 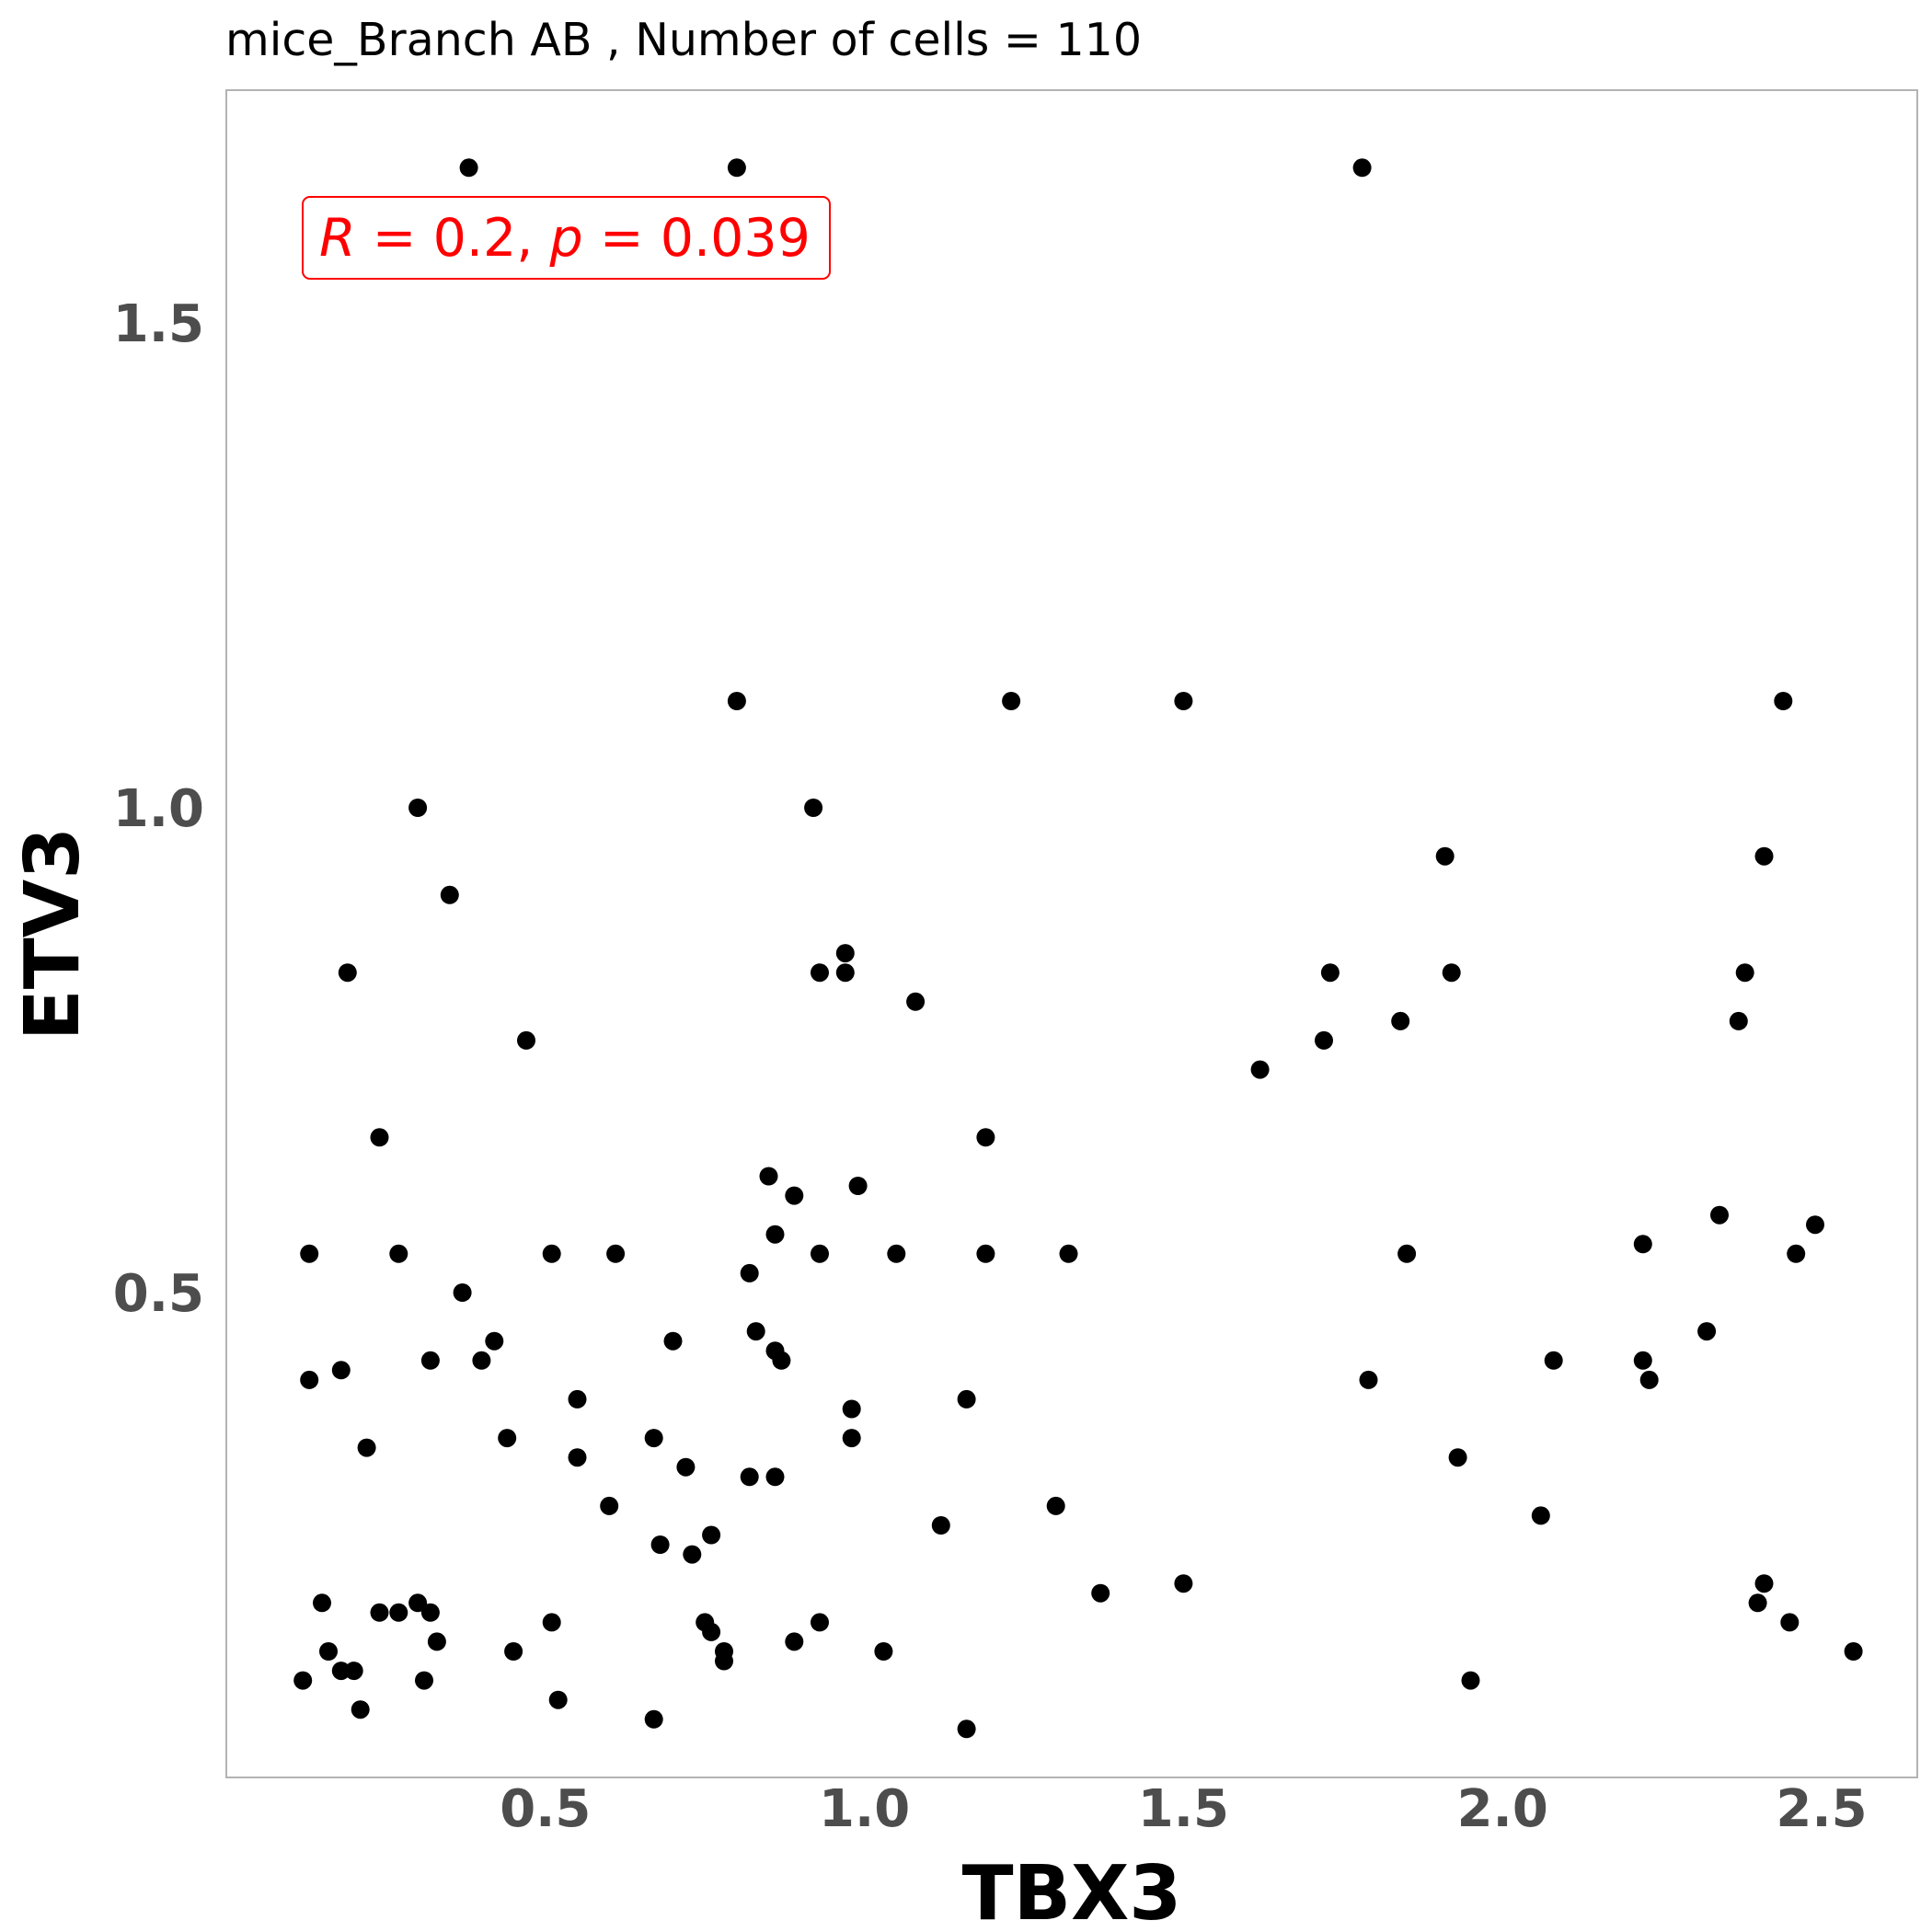 I want to click on chart-title: mice_Branch AB , Number of cells = 110, so click(x=683, y=40).